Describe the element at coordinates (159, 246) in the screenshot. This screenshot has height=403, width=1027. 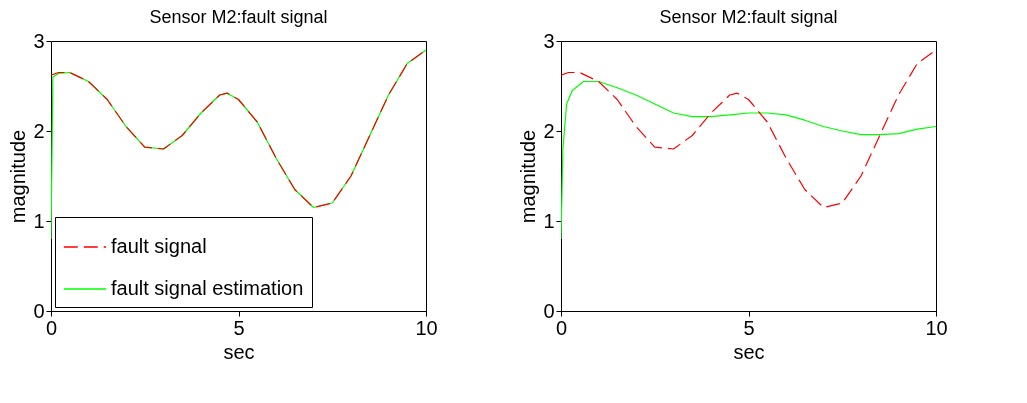
I see `legend-label: fault signal` at that location.